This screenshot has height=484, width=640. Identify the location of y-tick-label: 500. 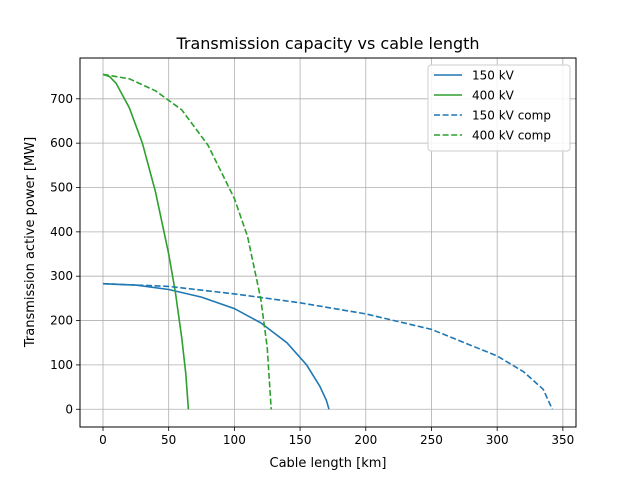
(61, 188).